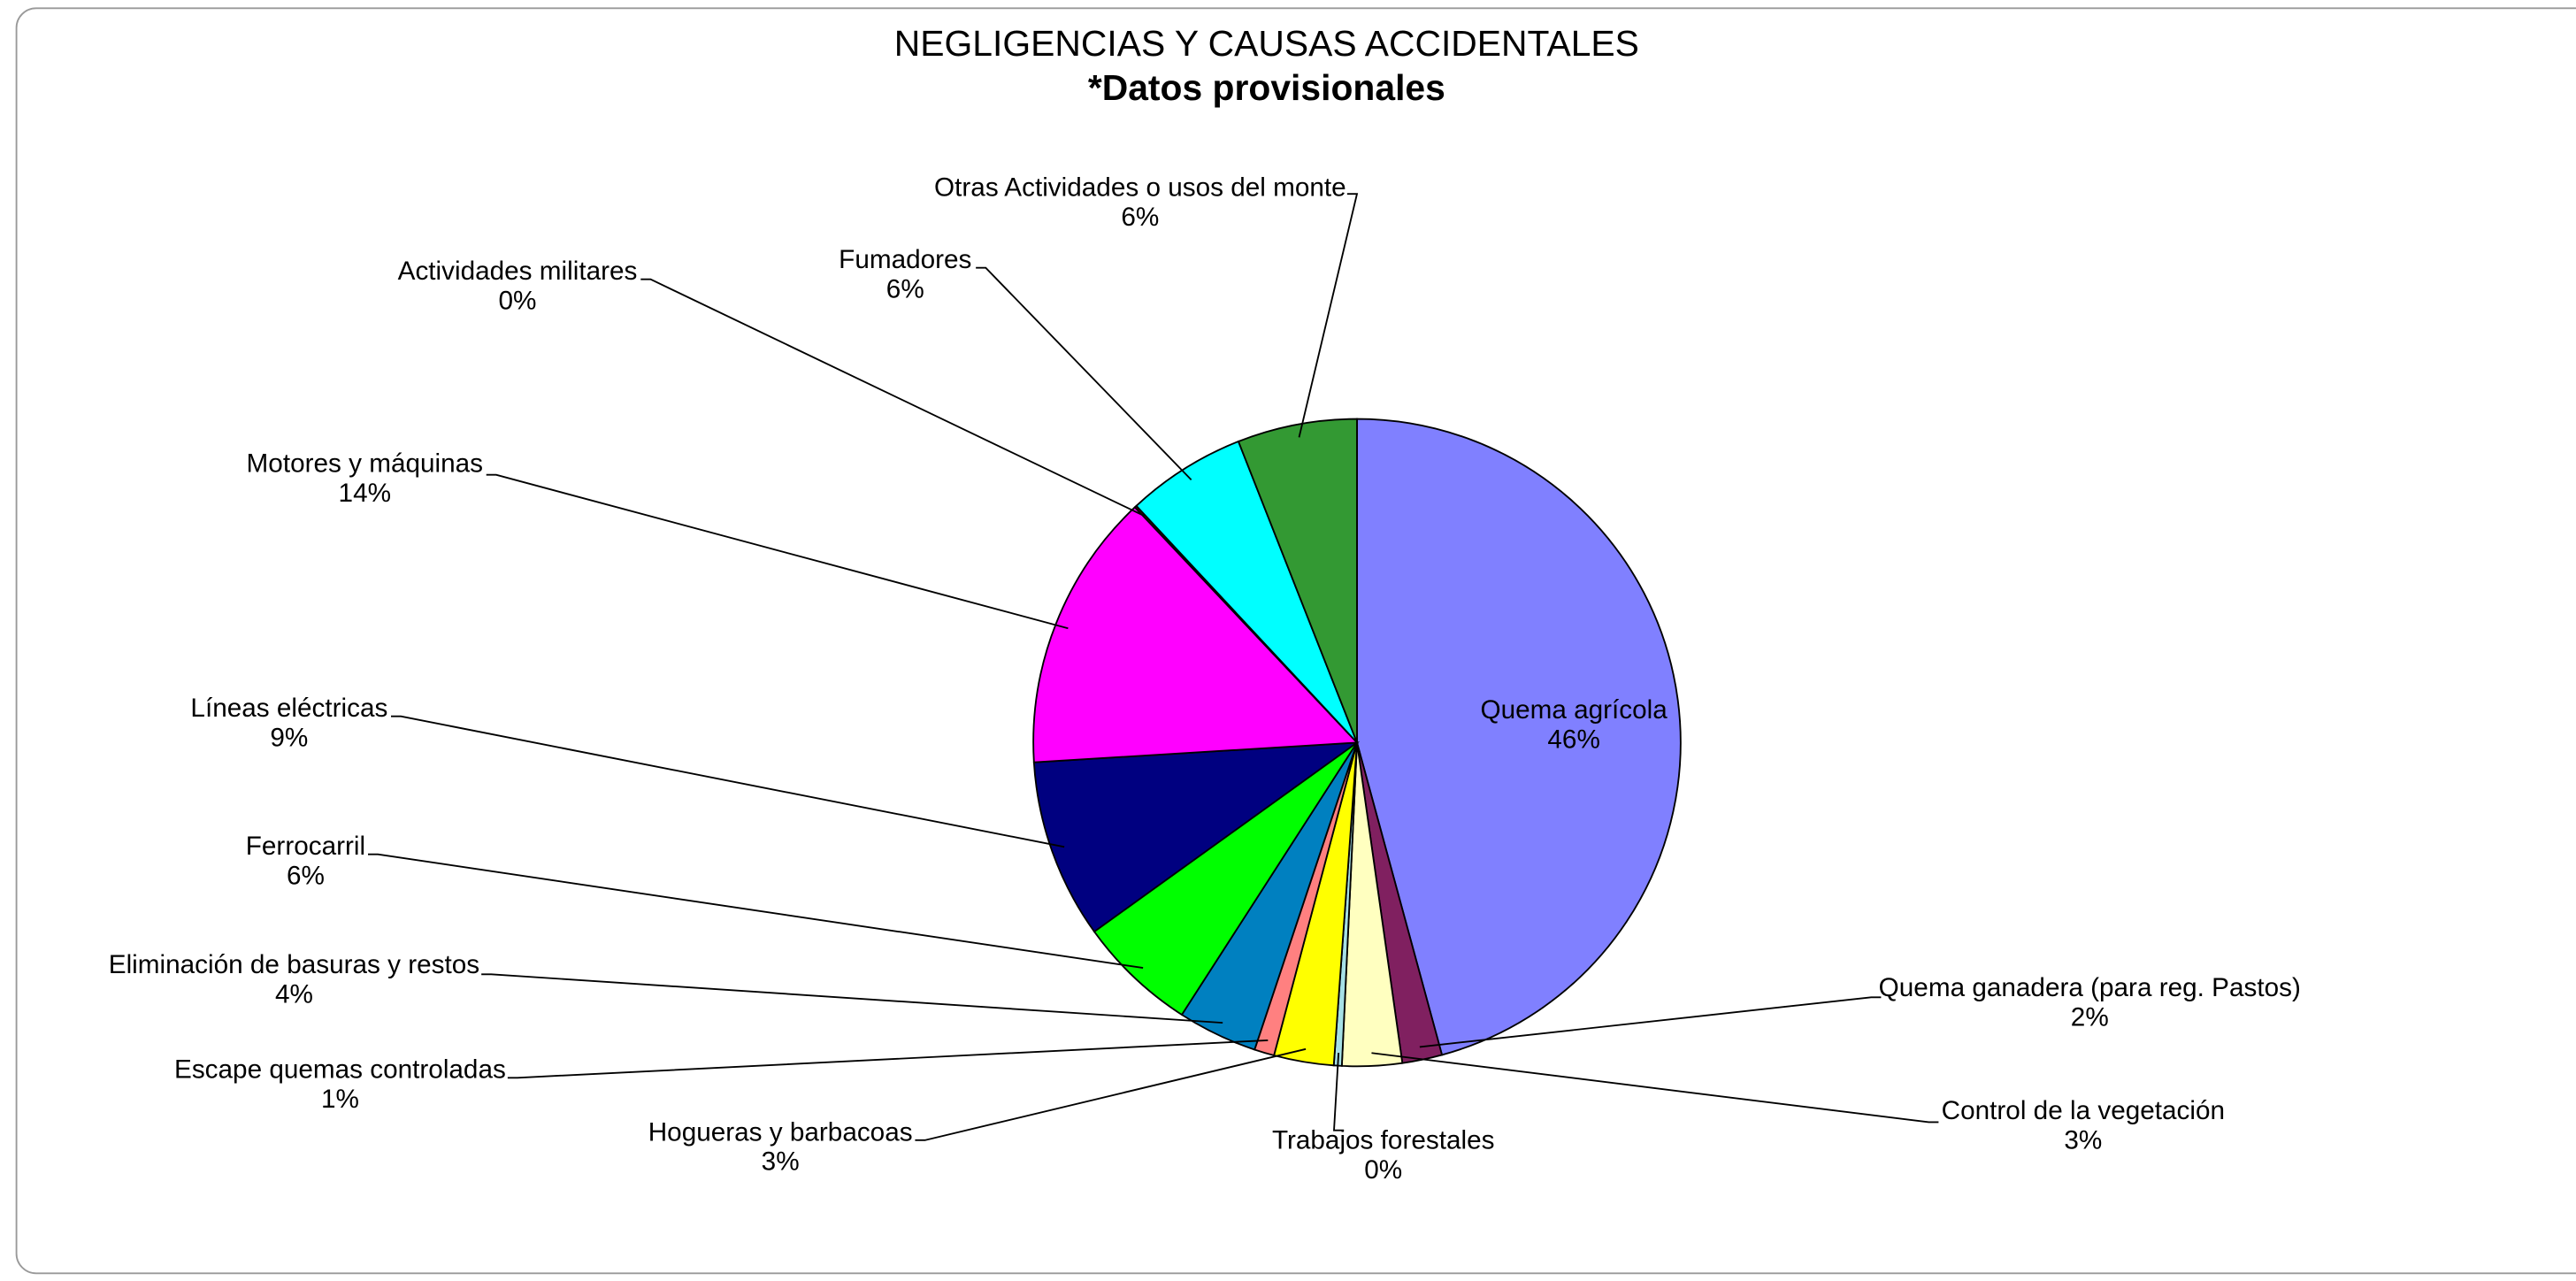 The height and width of the screenshot is (1281, 2576). I want to click on slice-label: Eliminación de basuras y restos, so click(294, 964).